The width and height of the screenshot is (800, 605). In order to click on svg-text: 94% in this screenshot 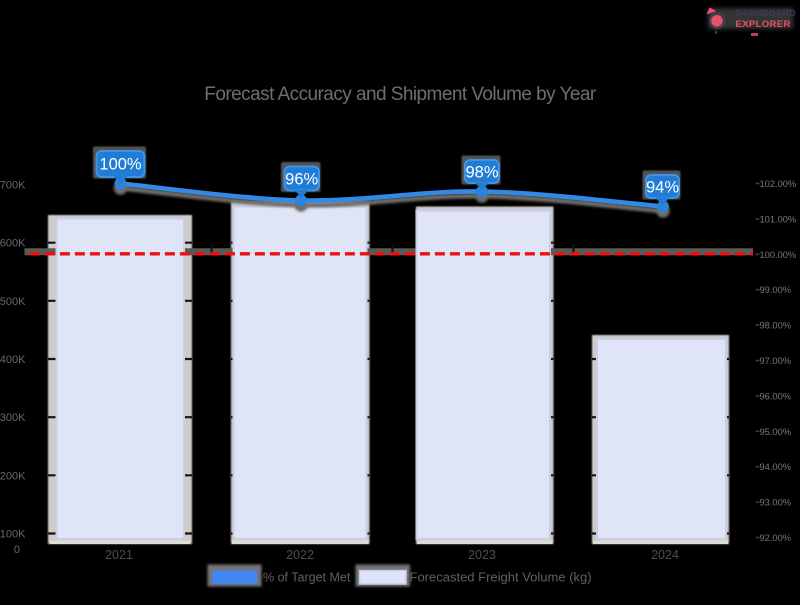, I will do `click(662, 188)`.